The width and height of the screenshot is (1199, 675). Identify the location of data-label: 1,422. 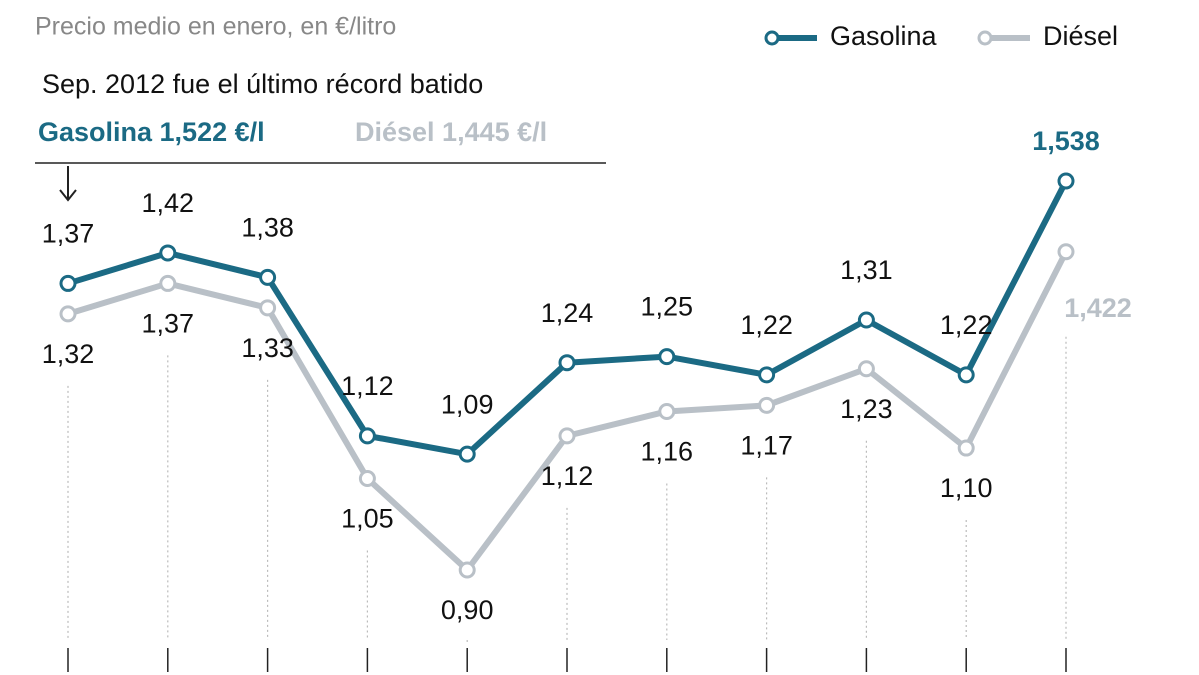
(1098, 308).